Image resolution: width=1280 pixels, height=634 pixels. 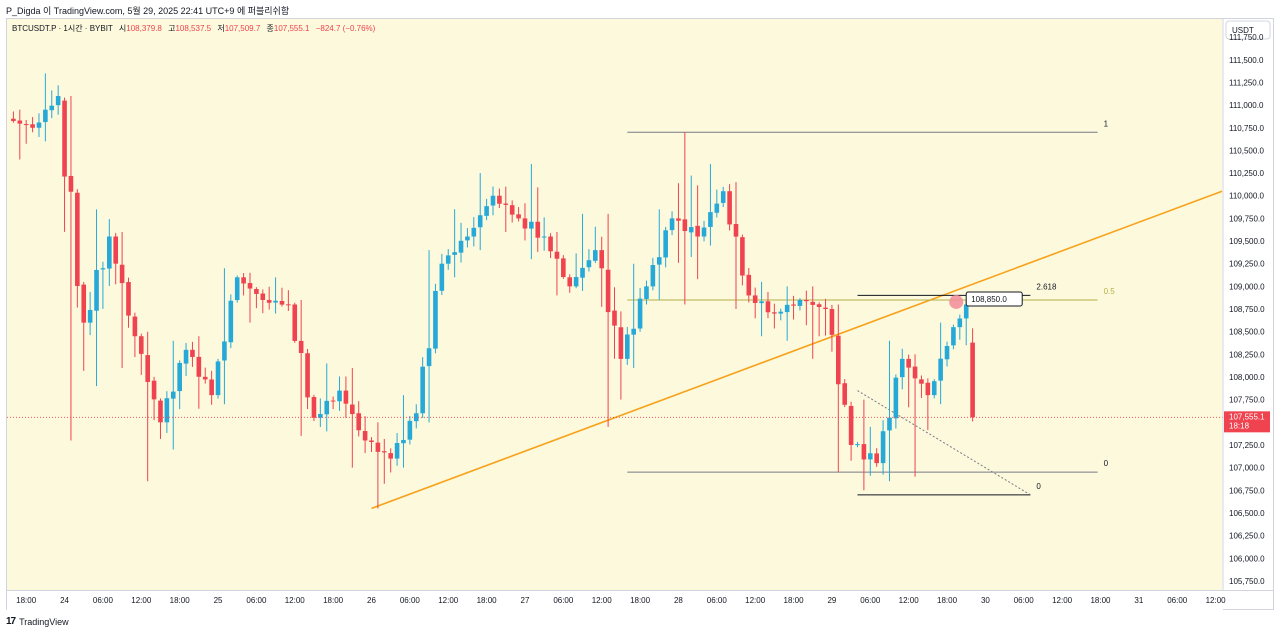 What do you see at coordinates (1247, 377) in the screenshot?
I see `price-tick-label: 108,000.0` at bounding box center [1247, 377].